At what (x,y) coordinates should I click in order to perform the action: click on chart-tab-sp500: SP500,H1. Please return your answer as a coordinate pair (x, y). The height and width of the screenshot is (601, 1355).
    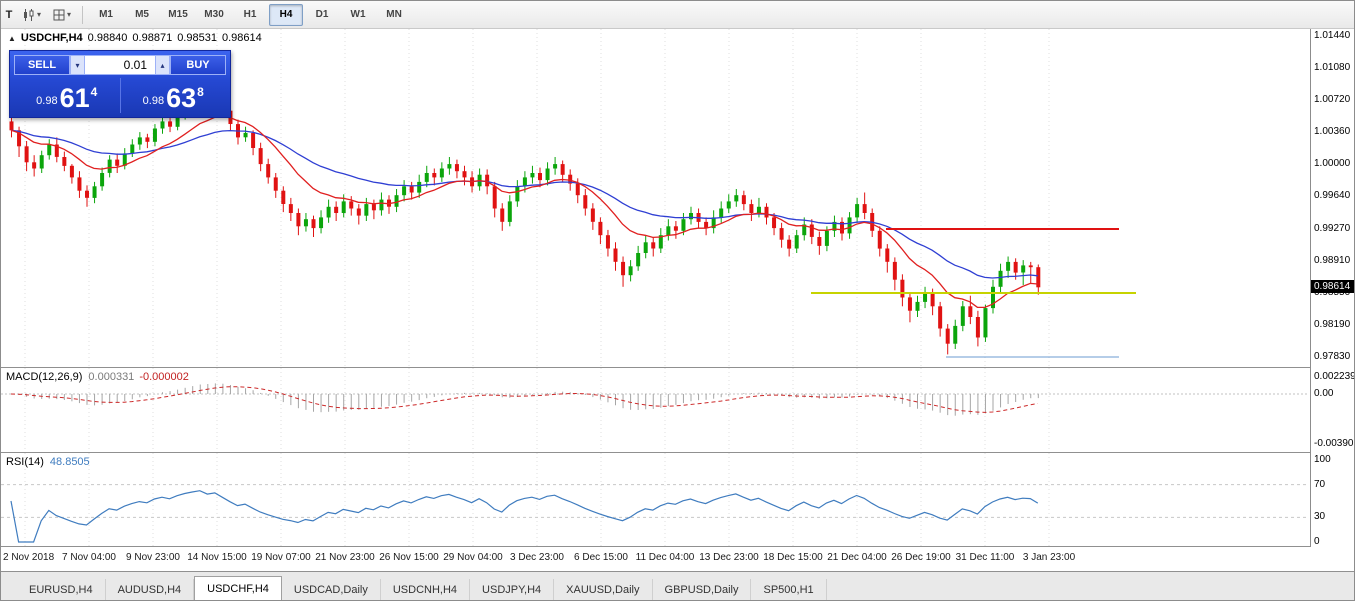
    Looking at the image, I should click on (789, 589).